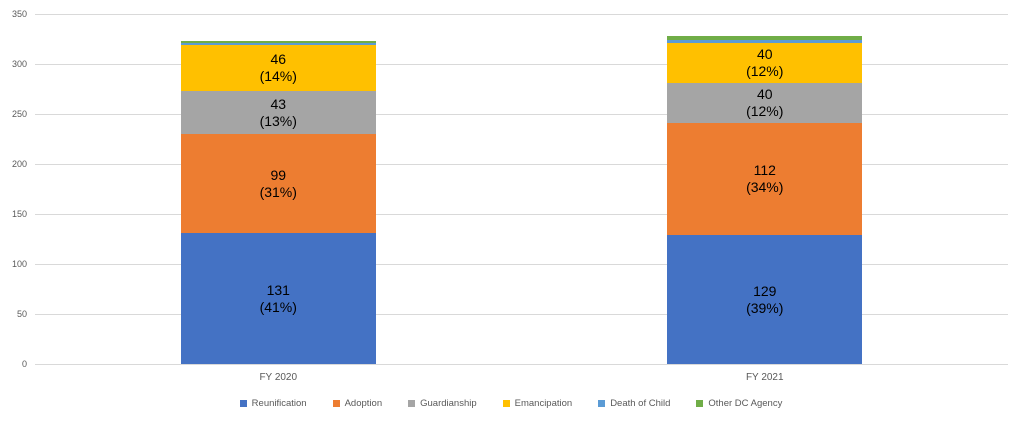  I want to click on y-axis-tick-label: 300, so click(19, 64).